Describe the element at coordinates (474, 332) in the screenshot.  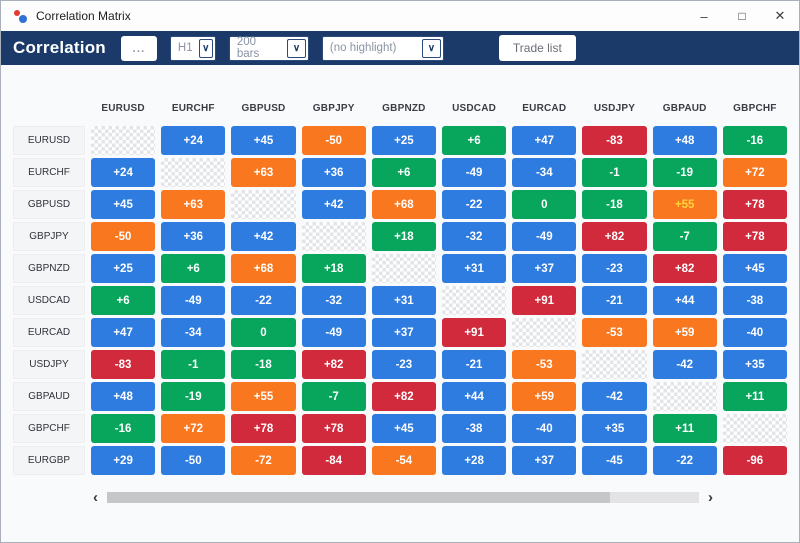
I see `correlation-cell-eurcad-usdcad: +91` at that location.